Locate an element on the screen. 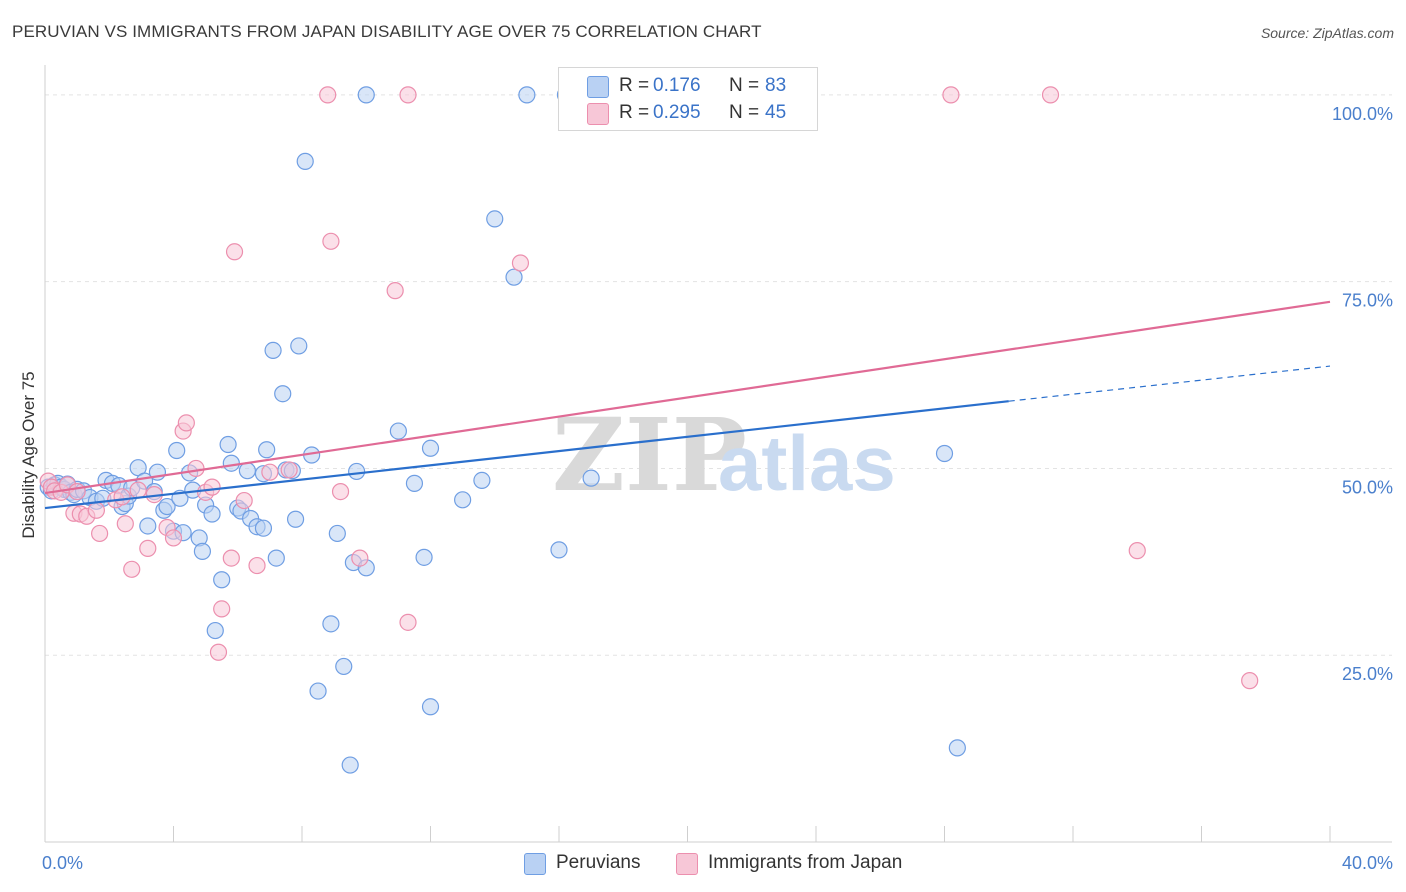  watermark: ZIP atlas is located at coordinates (724, 455).